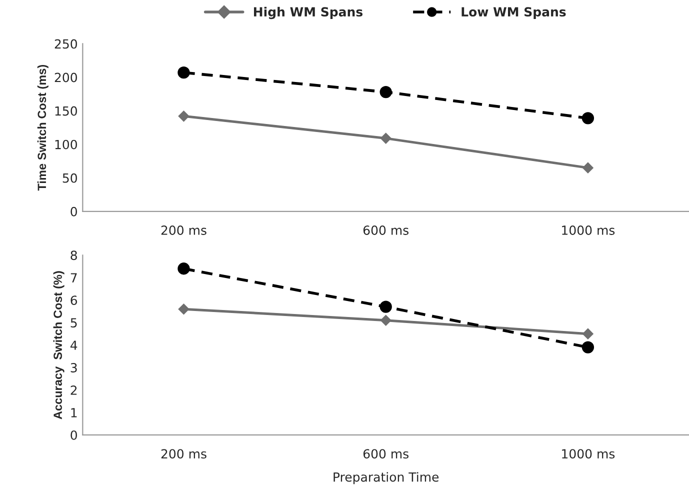  Describe the element at coordinates (66, 111) in the screenshot. I see `y-tick-label: 150` at that location.